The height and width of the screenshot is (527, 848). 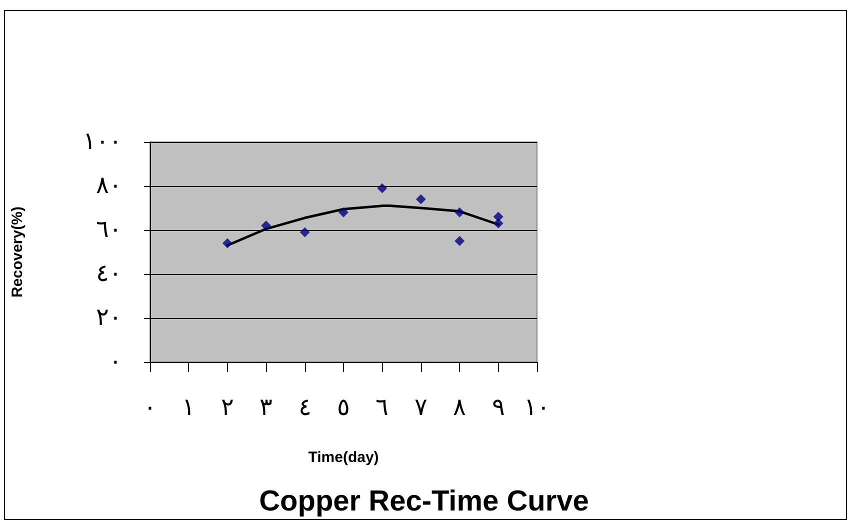 What do you see at coordinates (109, 274) in the screenshot?
I see `y-tick-label: ٤٠` at bounding box center [109, 274].